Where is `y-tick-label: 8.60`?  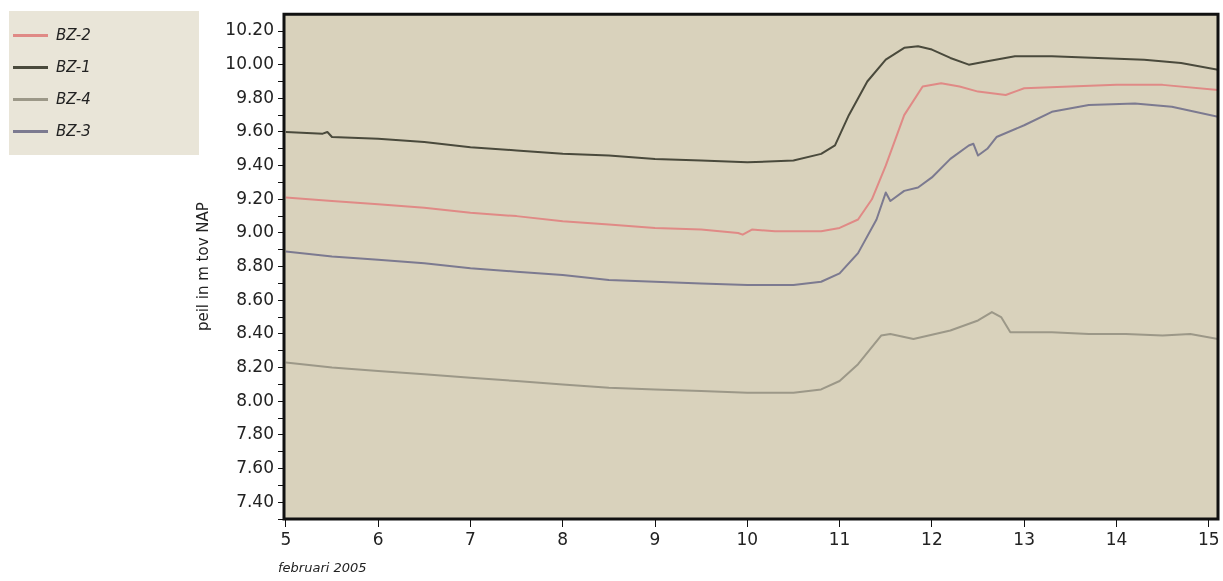 y-tick-label: 8.60 is located at coordinates (255, 298).